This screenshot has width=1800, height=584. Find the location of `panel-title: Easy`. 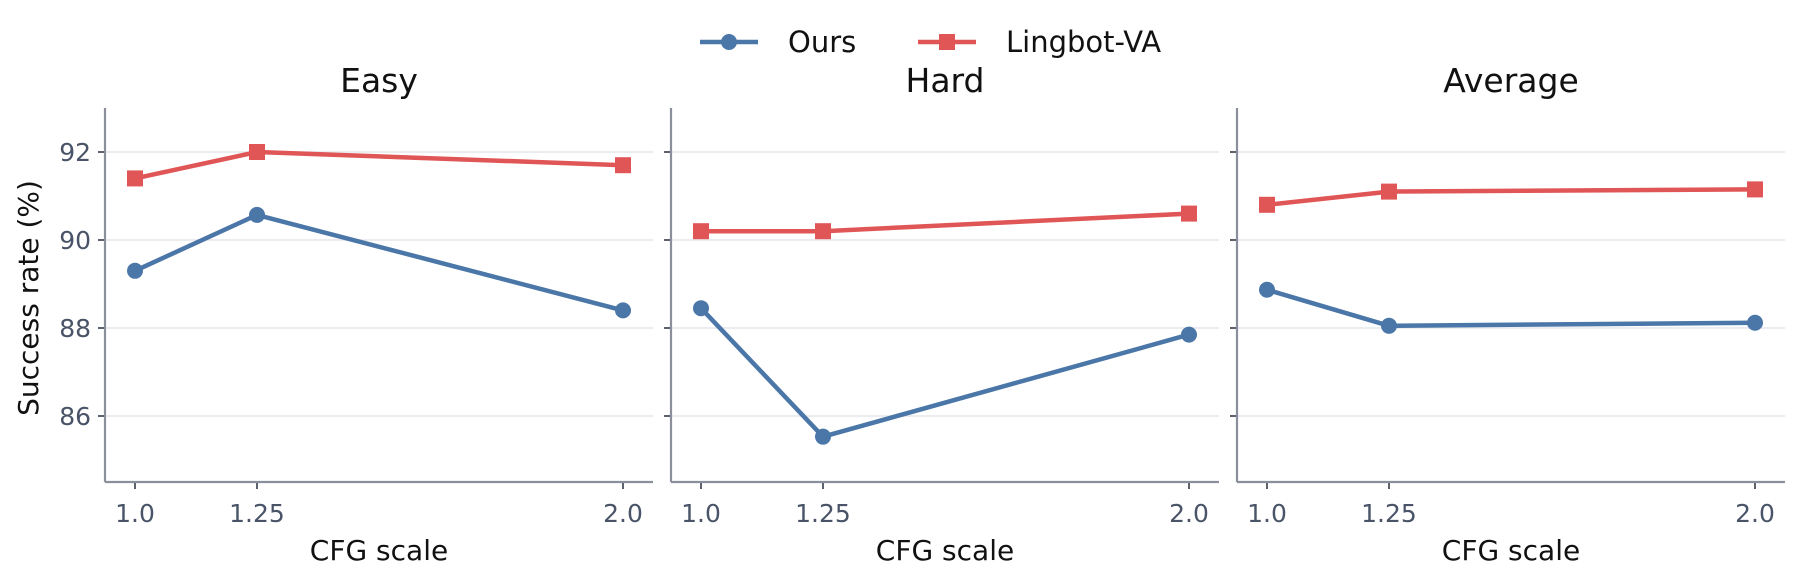

panel-title: Easy is located at coordinates (379, 80).